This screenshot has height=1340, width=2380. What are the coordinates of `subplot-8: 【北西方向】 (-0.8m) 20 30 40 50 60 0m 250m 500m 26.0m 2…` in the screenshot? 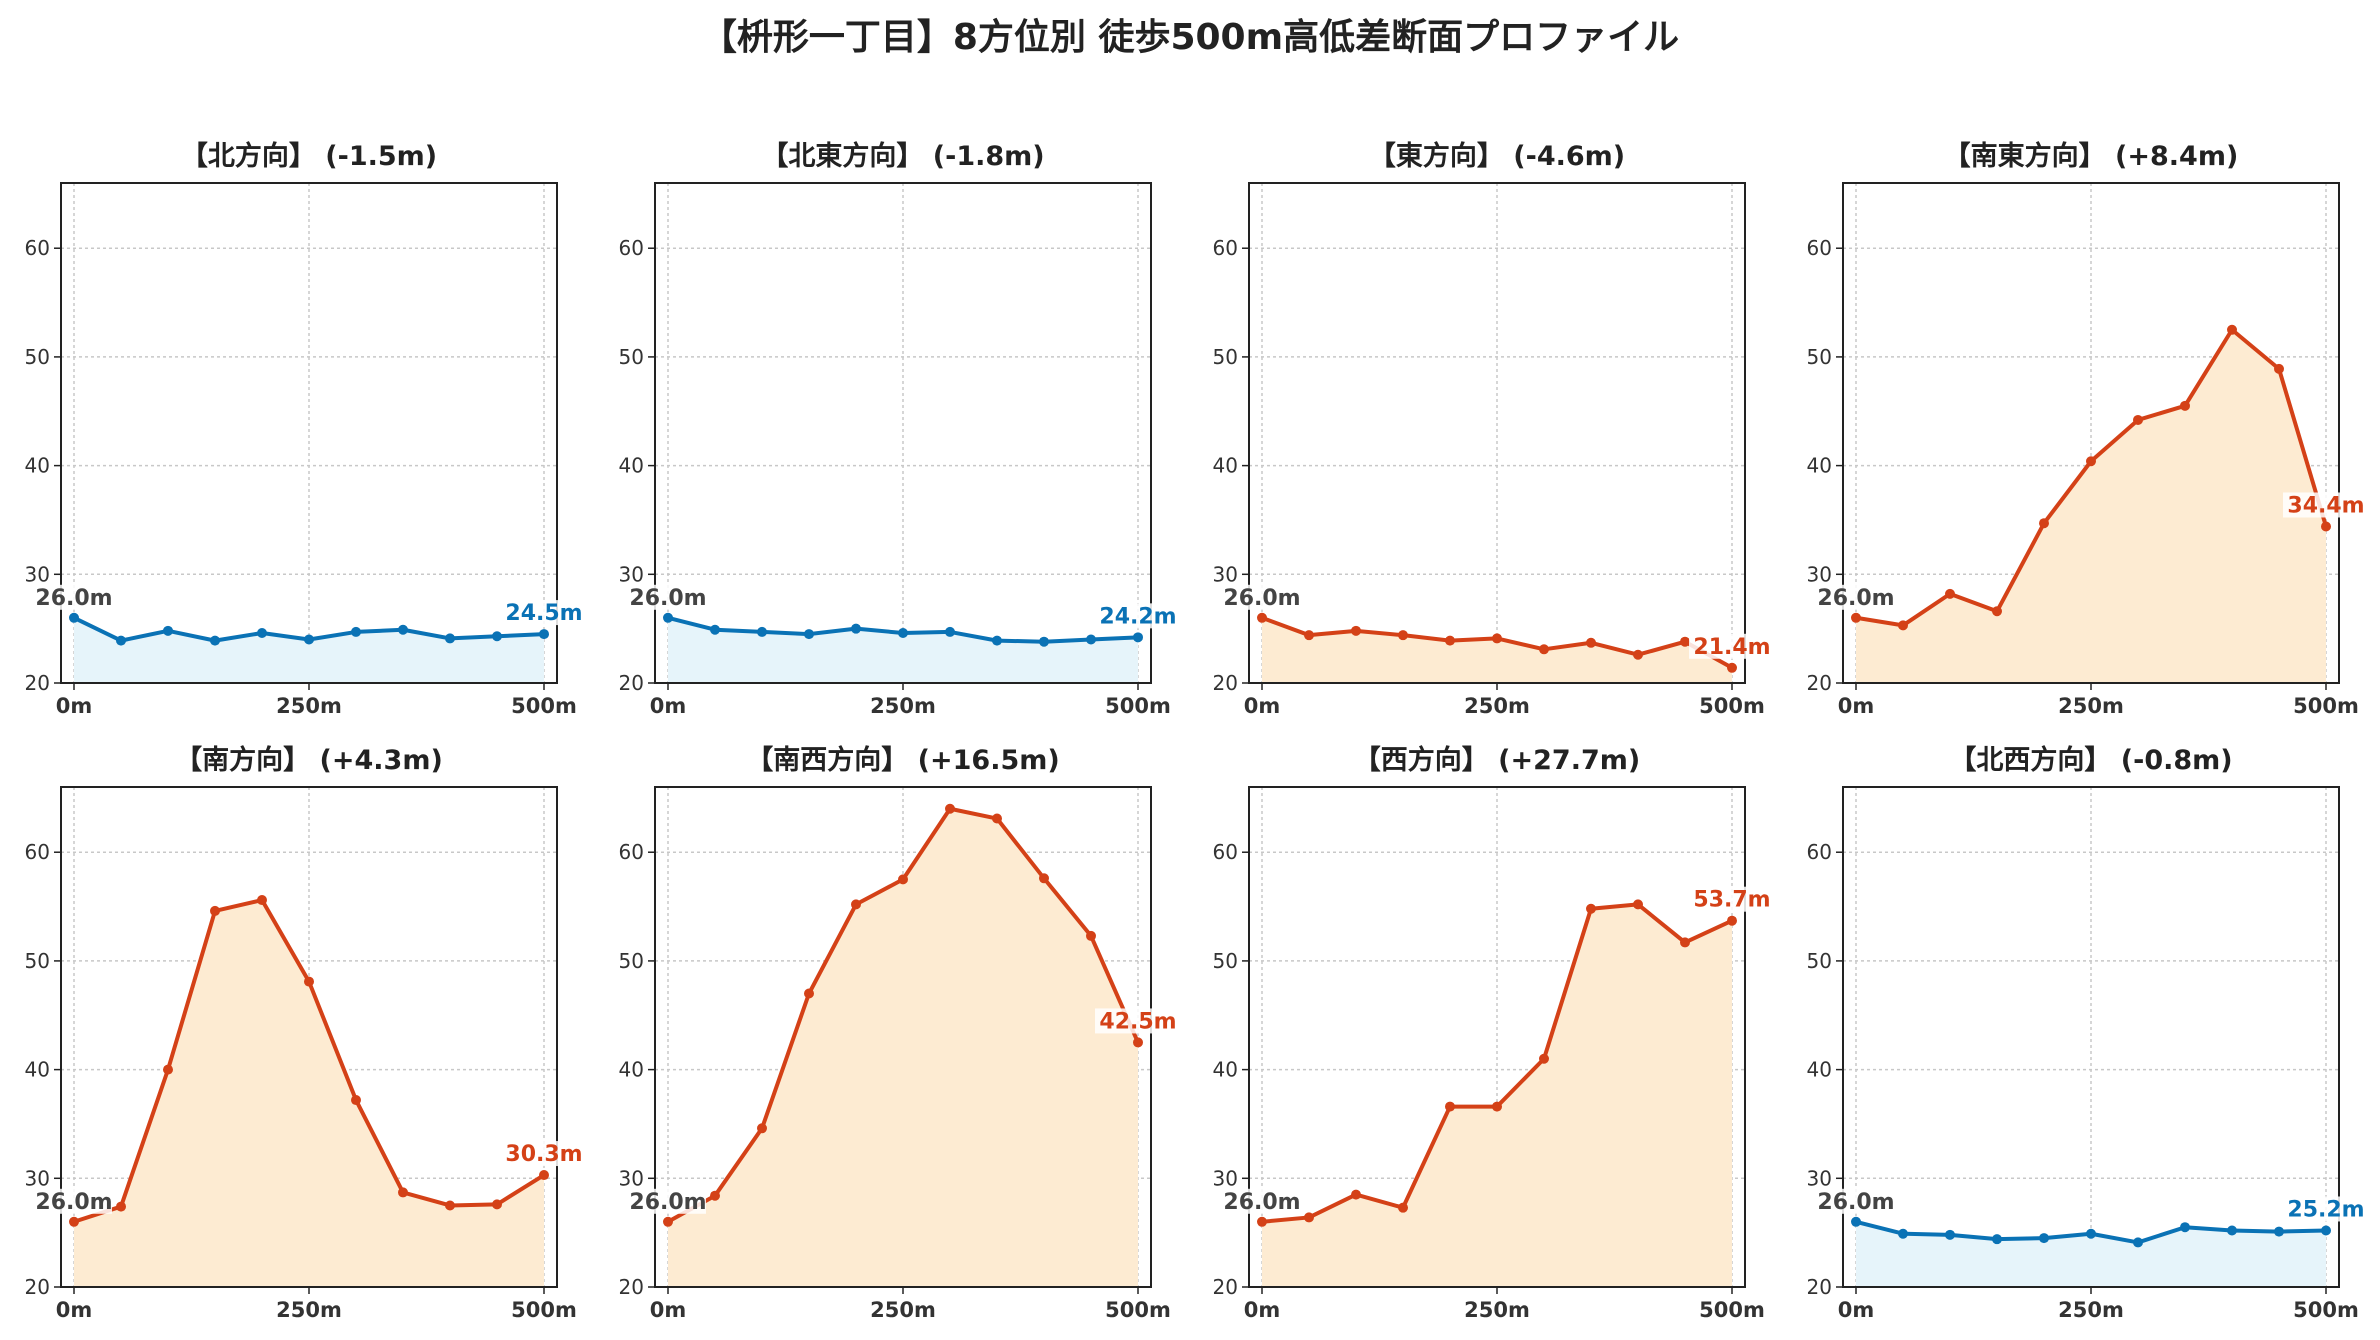 It's located at (2087, 1033).